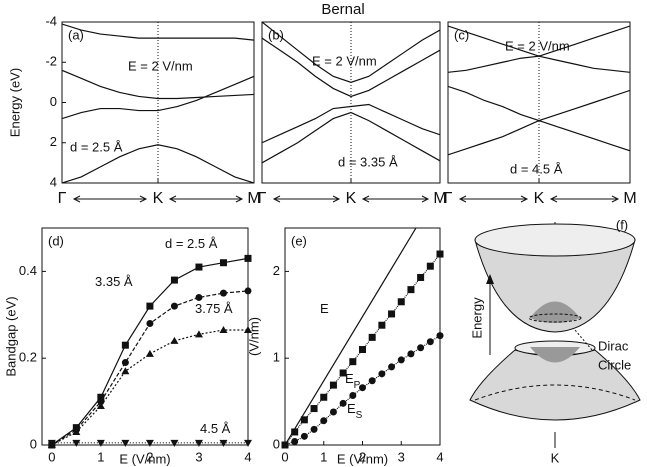  I want to click on series-name: E, so click(324, 308).